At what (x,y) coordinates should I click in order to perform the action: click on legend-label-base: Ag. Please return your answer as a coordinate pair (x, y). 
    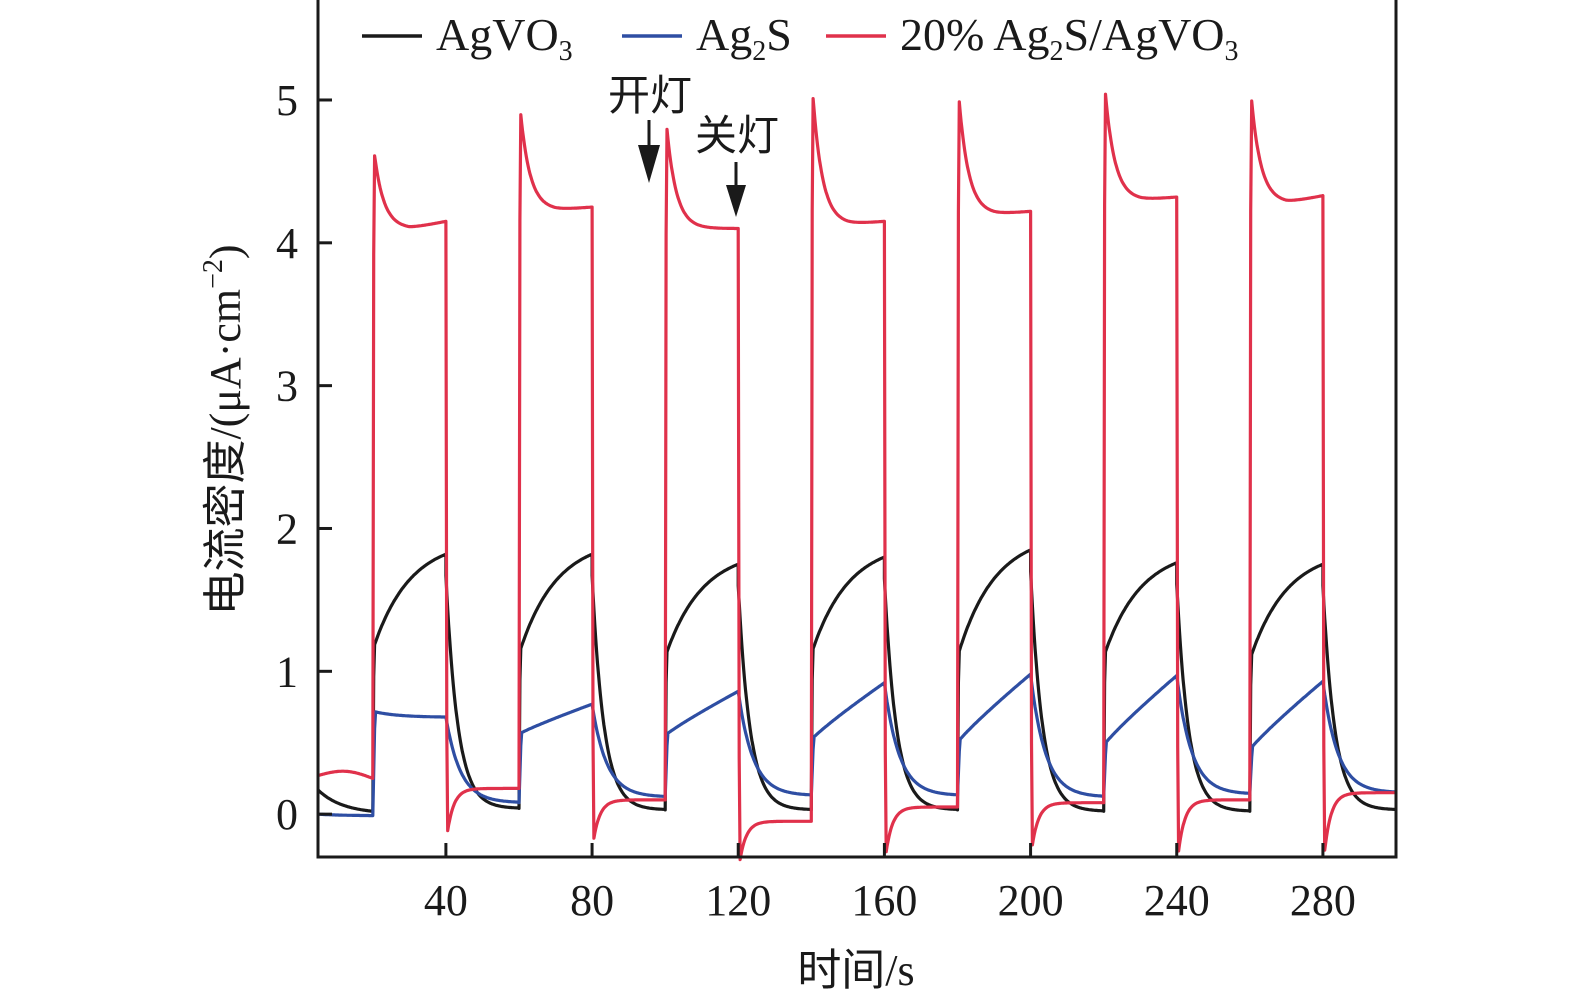
    Looking at the image, I should click on (724, 34).